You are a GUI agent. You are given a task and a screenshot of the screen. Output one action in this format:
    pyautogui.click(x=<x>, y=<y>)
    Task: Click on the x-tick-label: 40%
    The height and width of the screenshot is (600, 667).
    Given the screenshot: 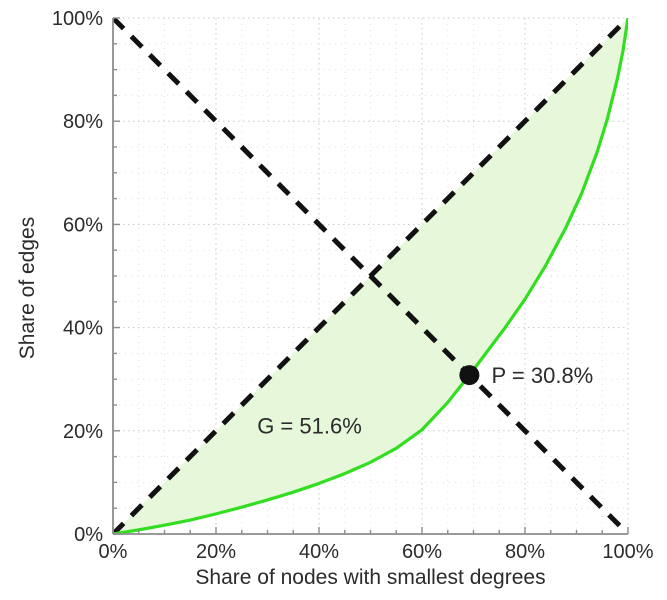 What is the action you would take?
    pyautogui.click(x=319, y=552)
    